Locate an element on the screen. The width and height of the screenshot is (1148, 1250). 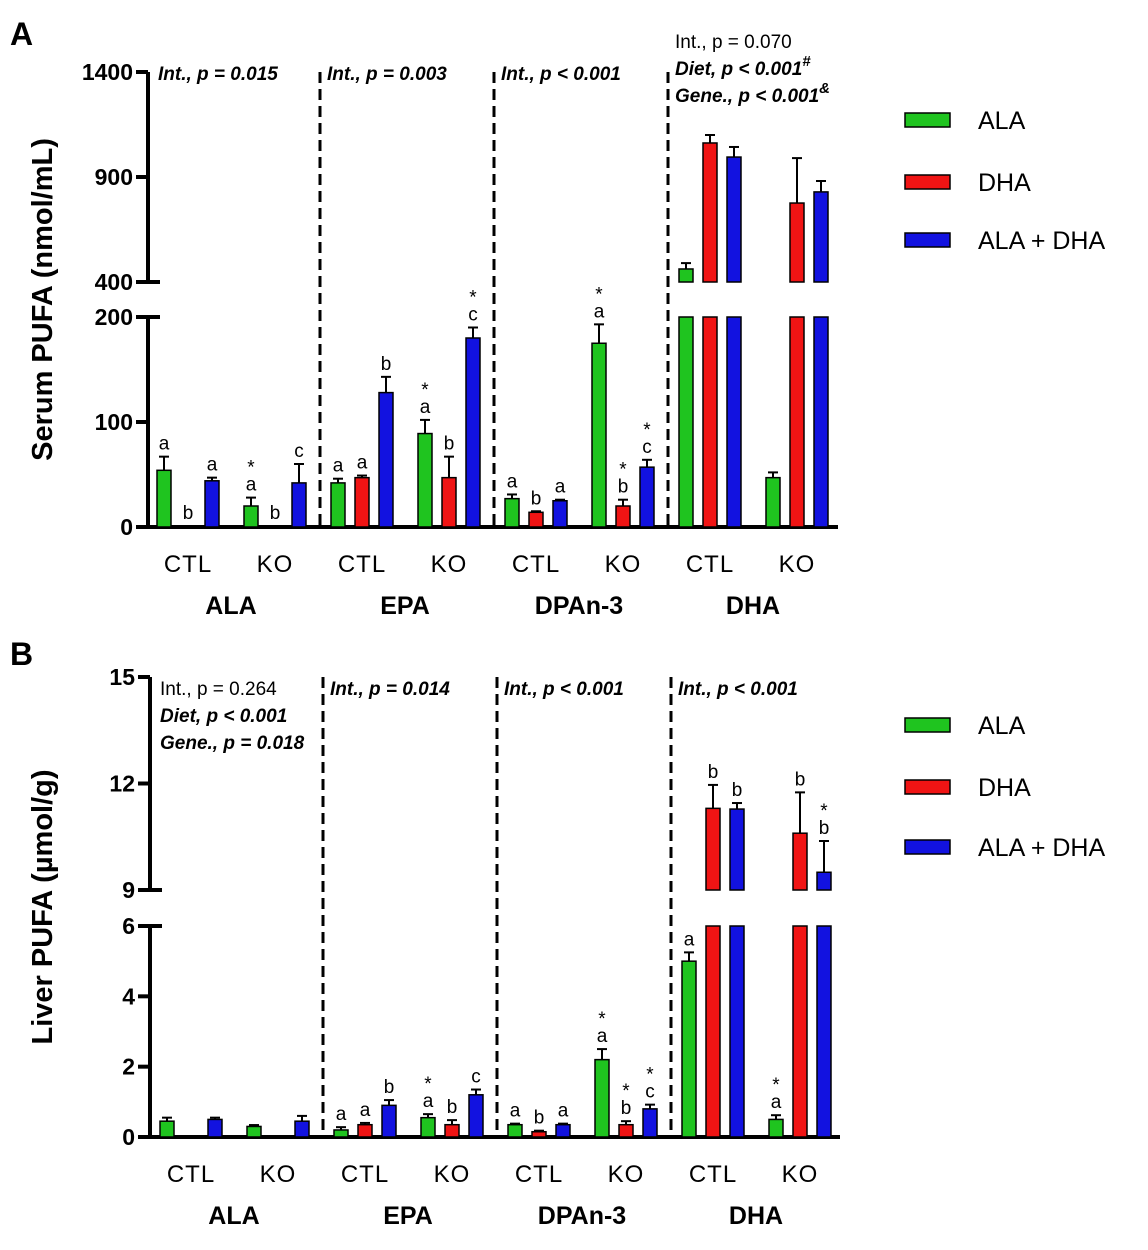
significance-letter: c is located at coordinates (299, 451).